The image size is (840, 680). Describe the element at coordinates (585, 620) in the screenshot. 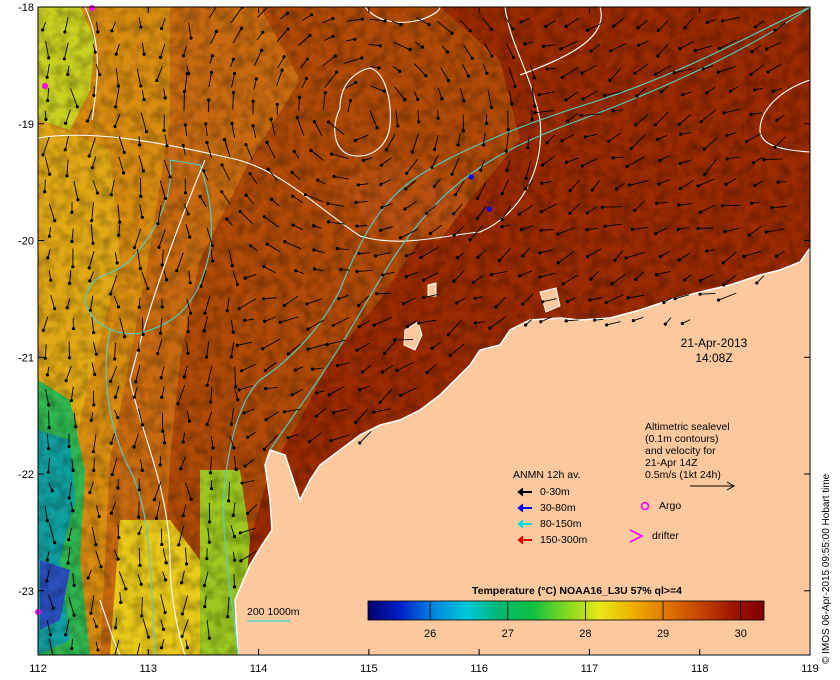

I see `colorbar-ticks: 26 27 28 29 30` at that location.